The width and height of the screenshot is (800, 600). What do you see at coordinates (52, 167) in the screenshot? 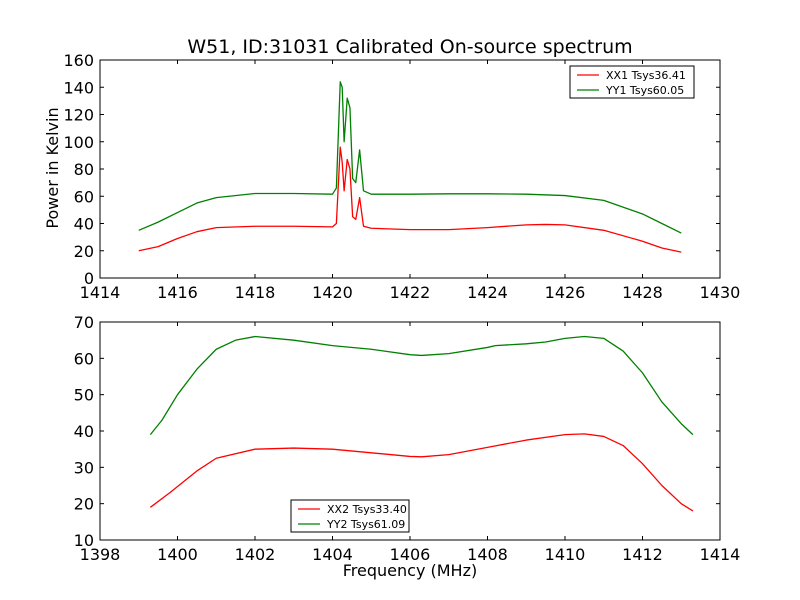
I see `y-axis-title: Power in Kelvin` at bounding box center [52, 167].